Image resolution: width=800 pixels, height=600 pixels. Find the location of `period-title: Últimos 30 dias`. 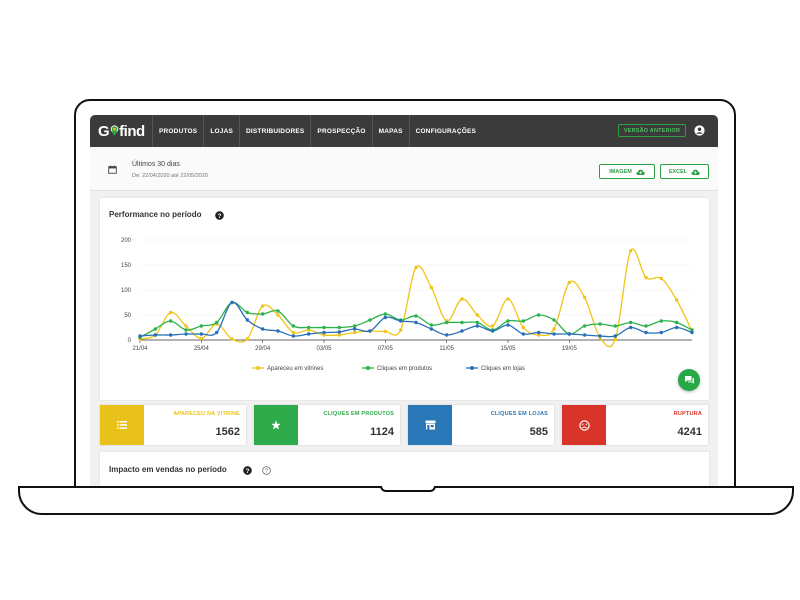

period-title: Últimos 30 dias is located at coordinates (156, 164).